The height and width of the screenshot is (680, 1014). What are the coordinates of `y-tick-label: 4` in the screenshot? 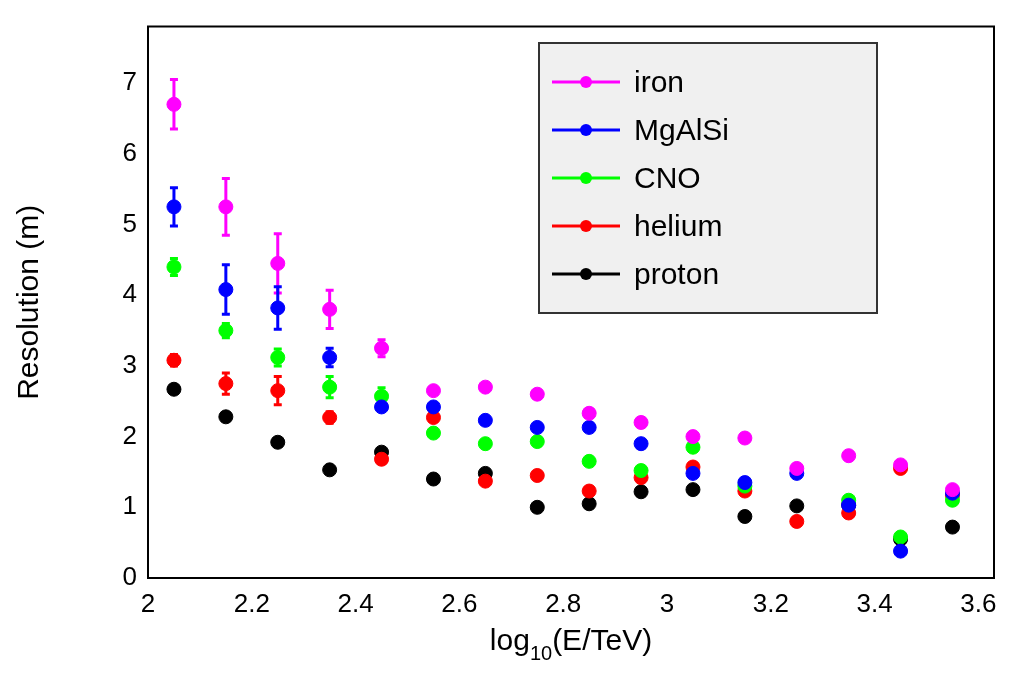 It's located at (129, 293).